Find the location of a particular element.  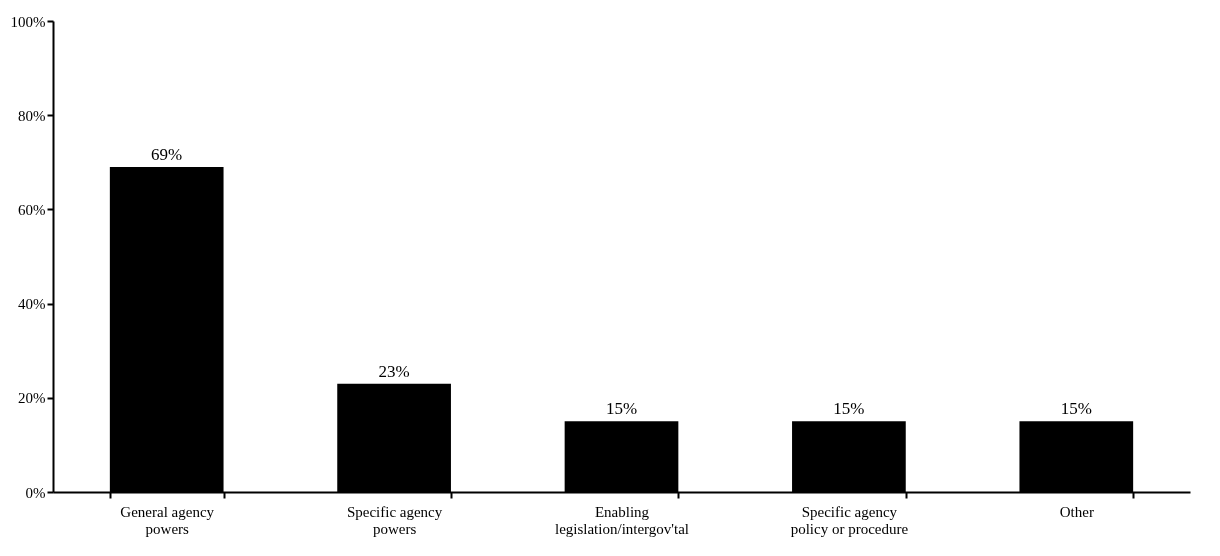

x-tick-label: General agency powers is located at coordinates (167, 520).